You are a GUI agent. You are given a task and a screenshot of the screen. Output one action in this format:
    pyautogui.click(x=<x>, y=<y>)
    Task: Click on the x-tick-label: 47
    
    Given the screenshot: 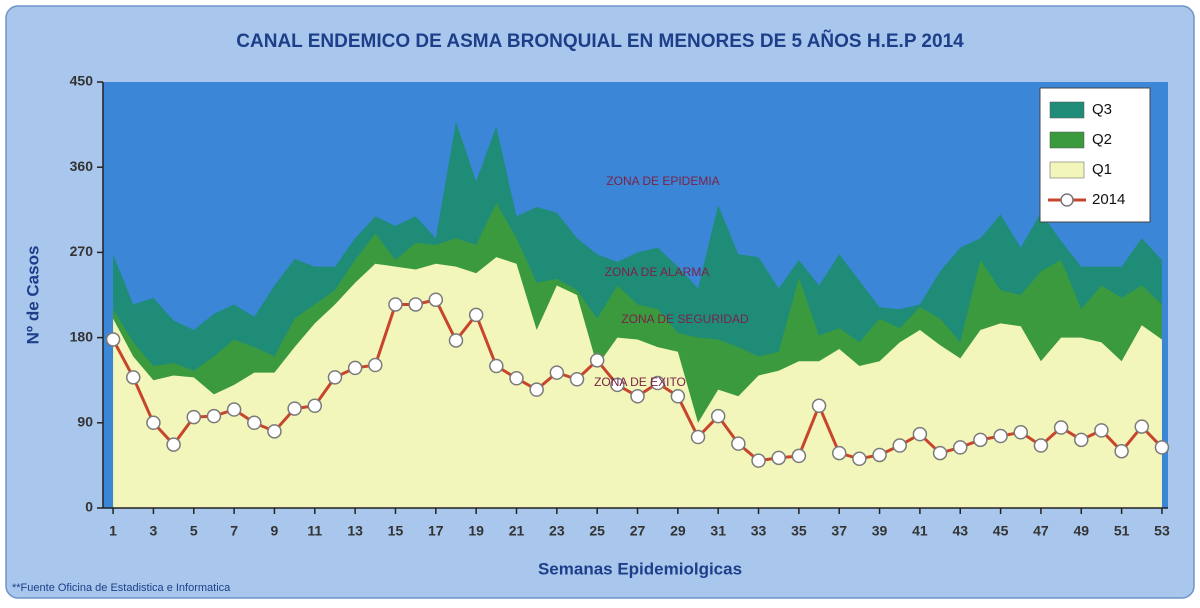 What is the action you would take?
    pyautogui.click(x=1041, y=531)
    